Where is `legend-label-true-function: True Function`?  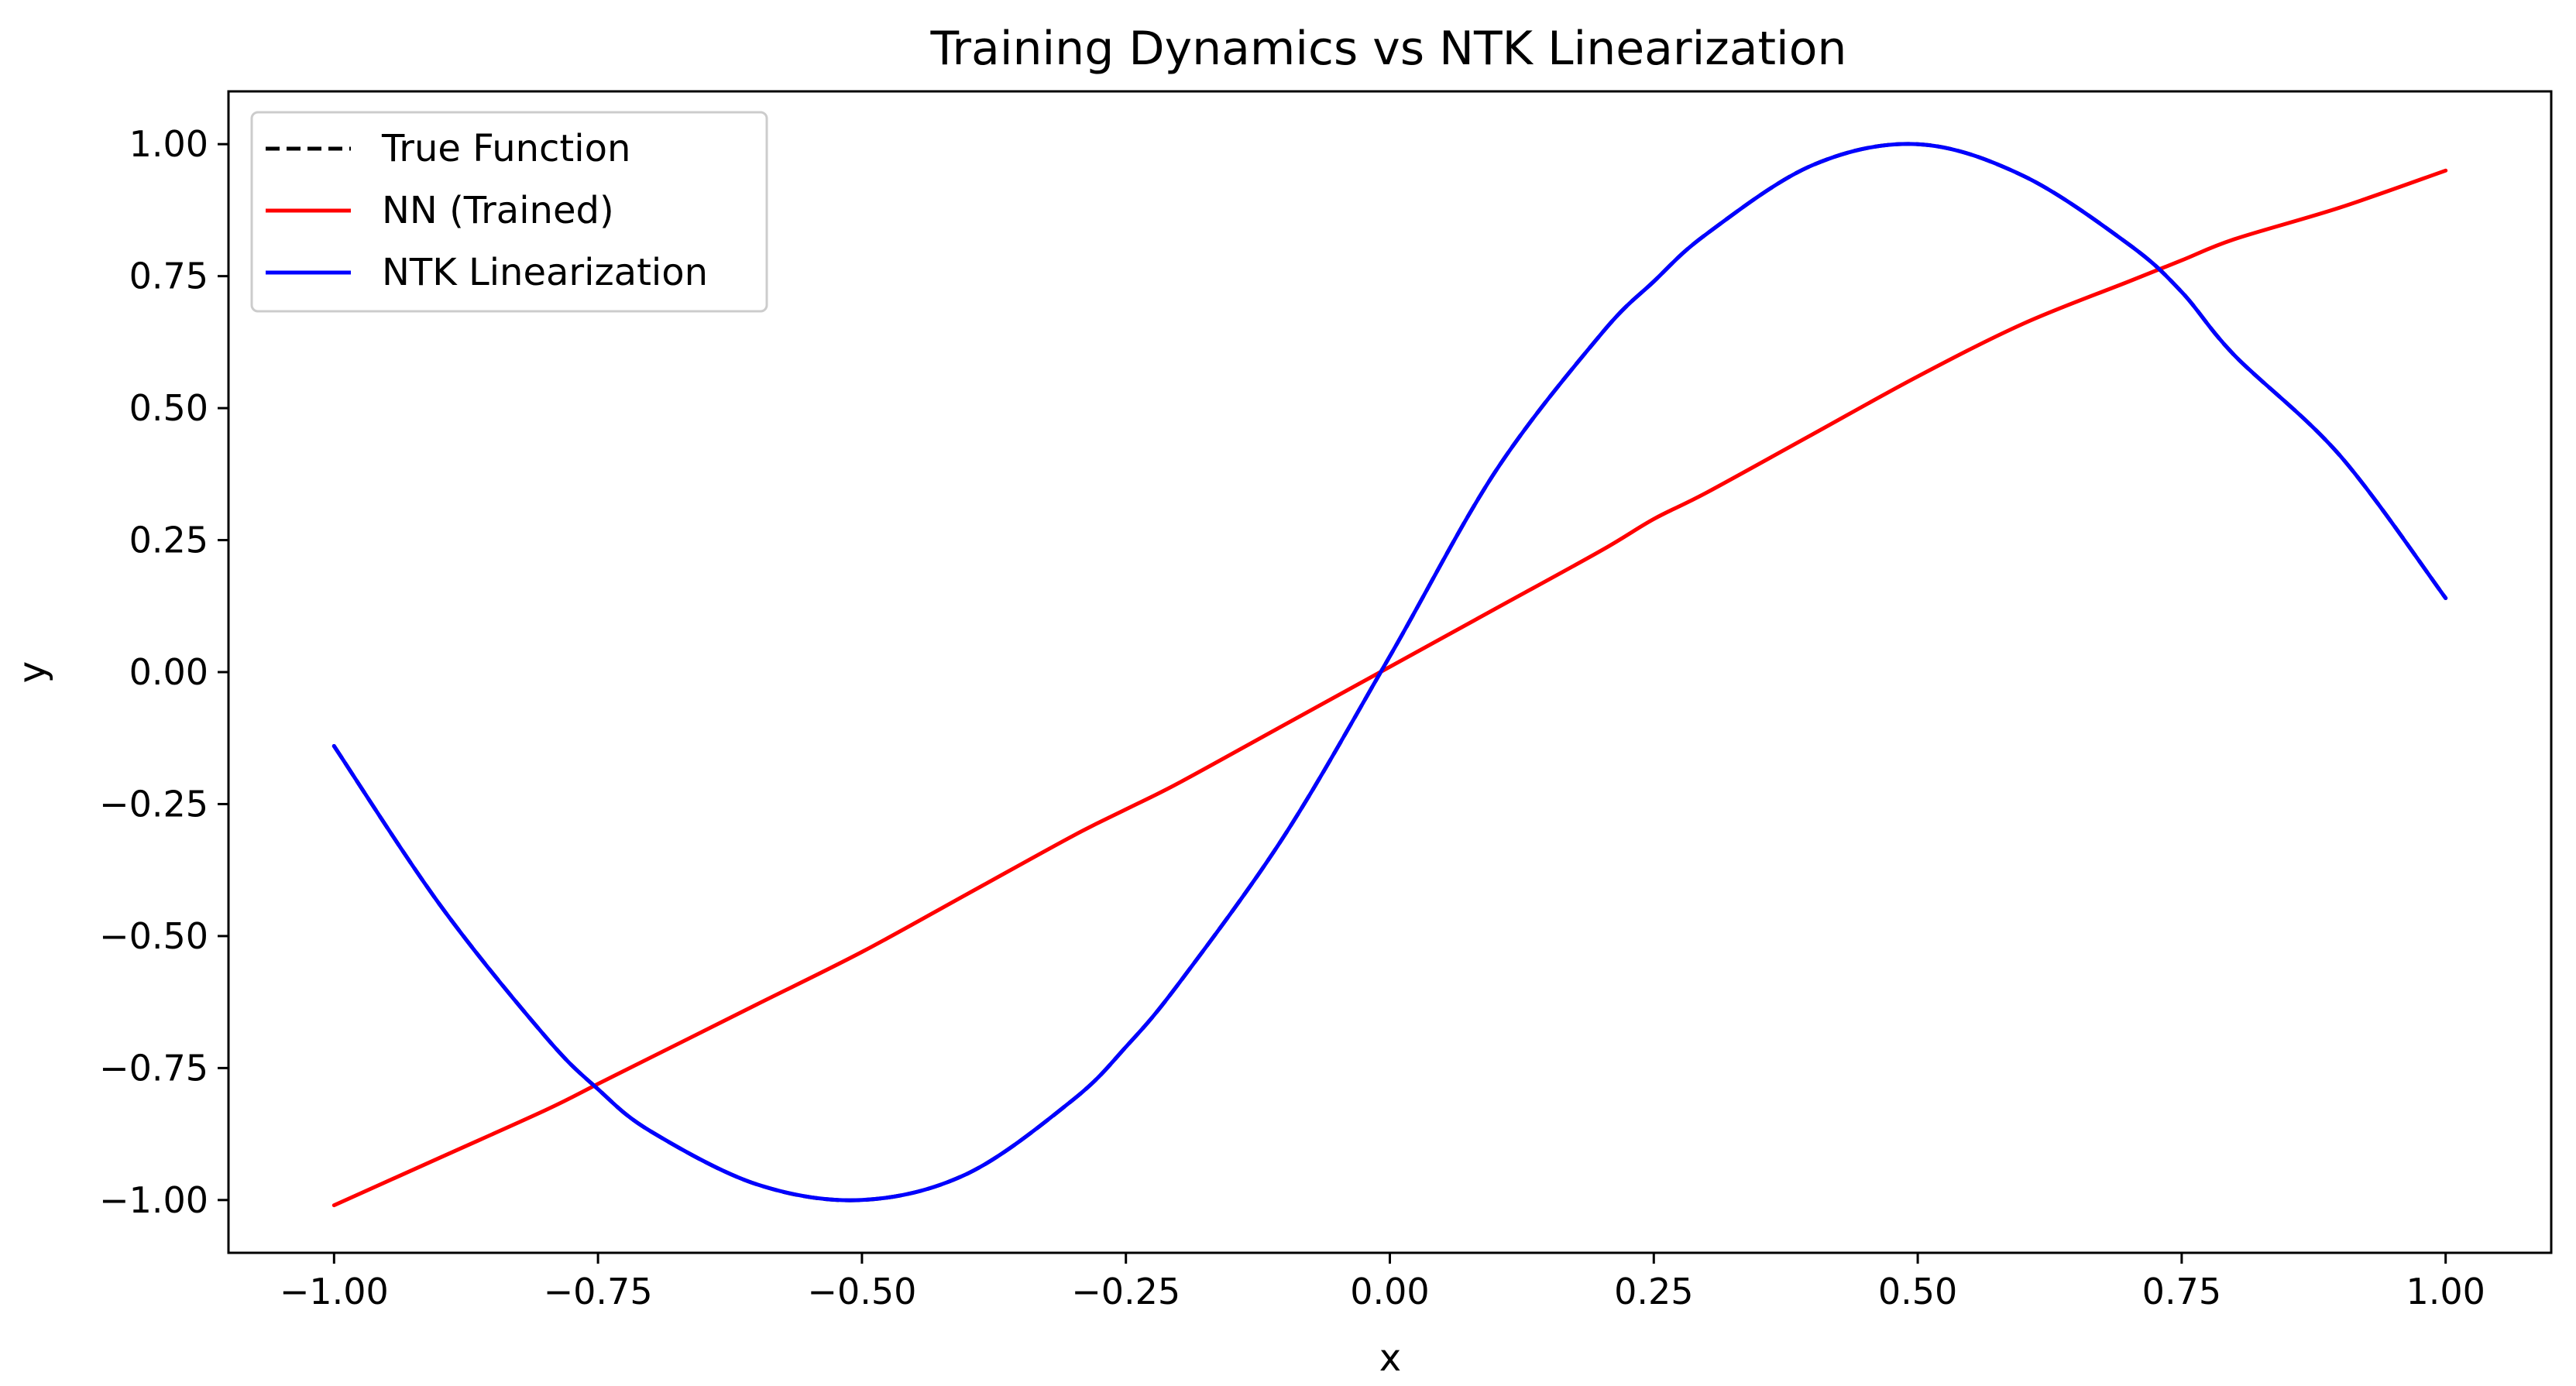
legend-label-true-function: True Function is located at coordinates (505, 148).